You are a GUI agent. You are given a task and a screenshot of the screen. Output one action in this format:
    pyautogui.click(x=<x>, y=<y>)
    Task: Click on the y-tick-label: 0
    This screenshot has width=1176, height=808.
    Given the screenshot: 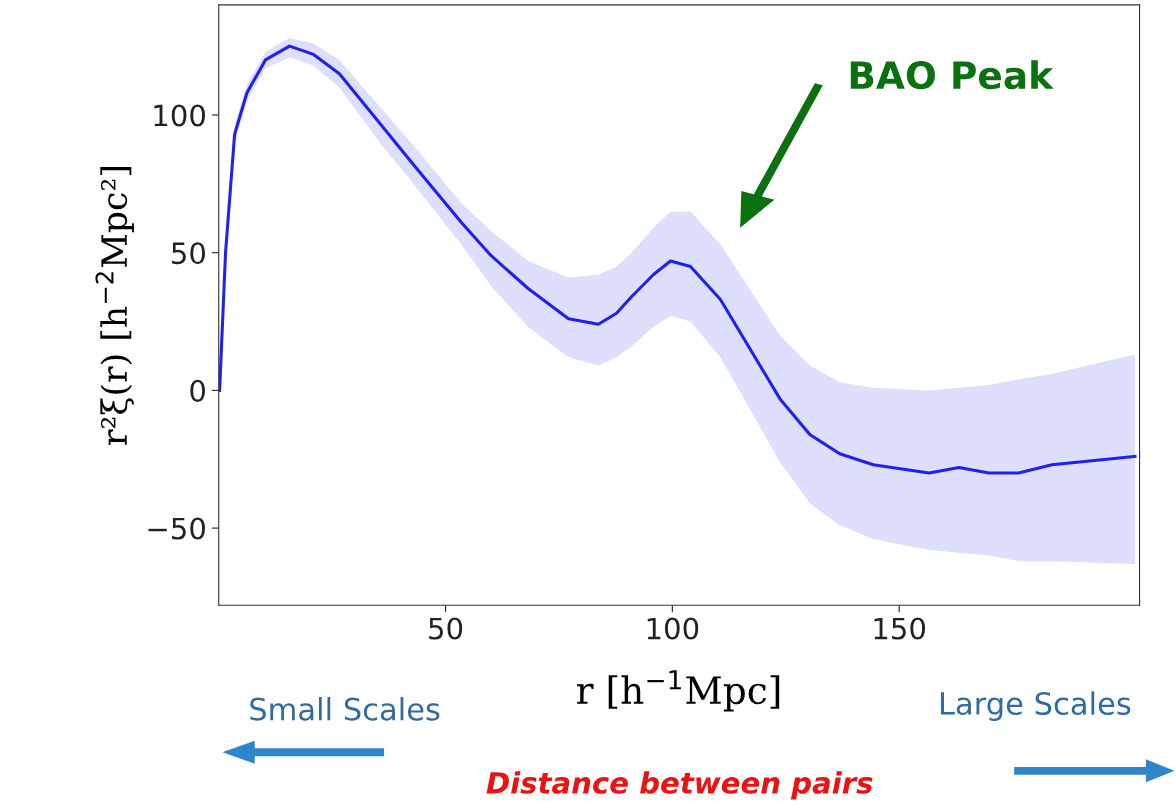 What is the action you would take?
    pyautogui.click(x=197, y=390)
    